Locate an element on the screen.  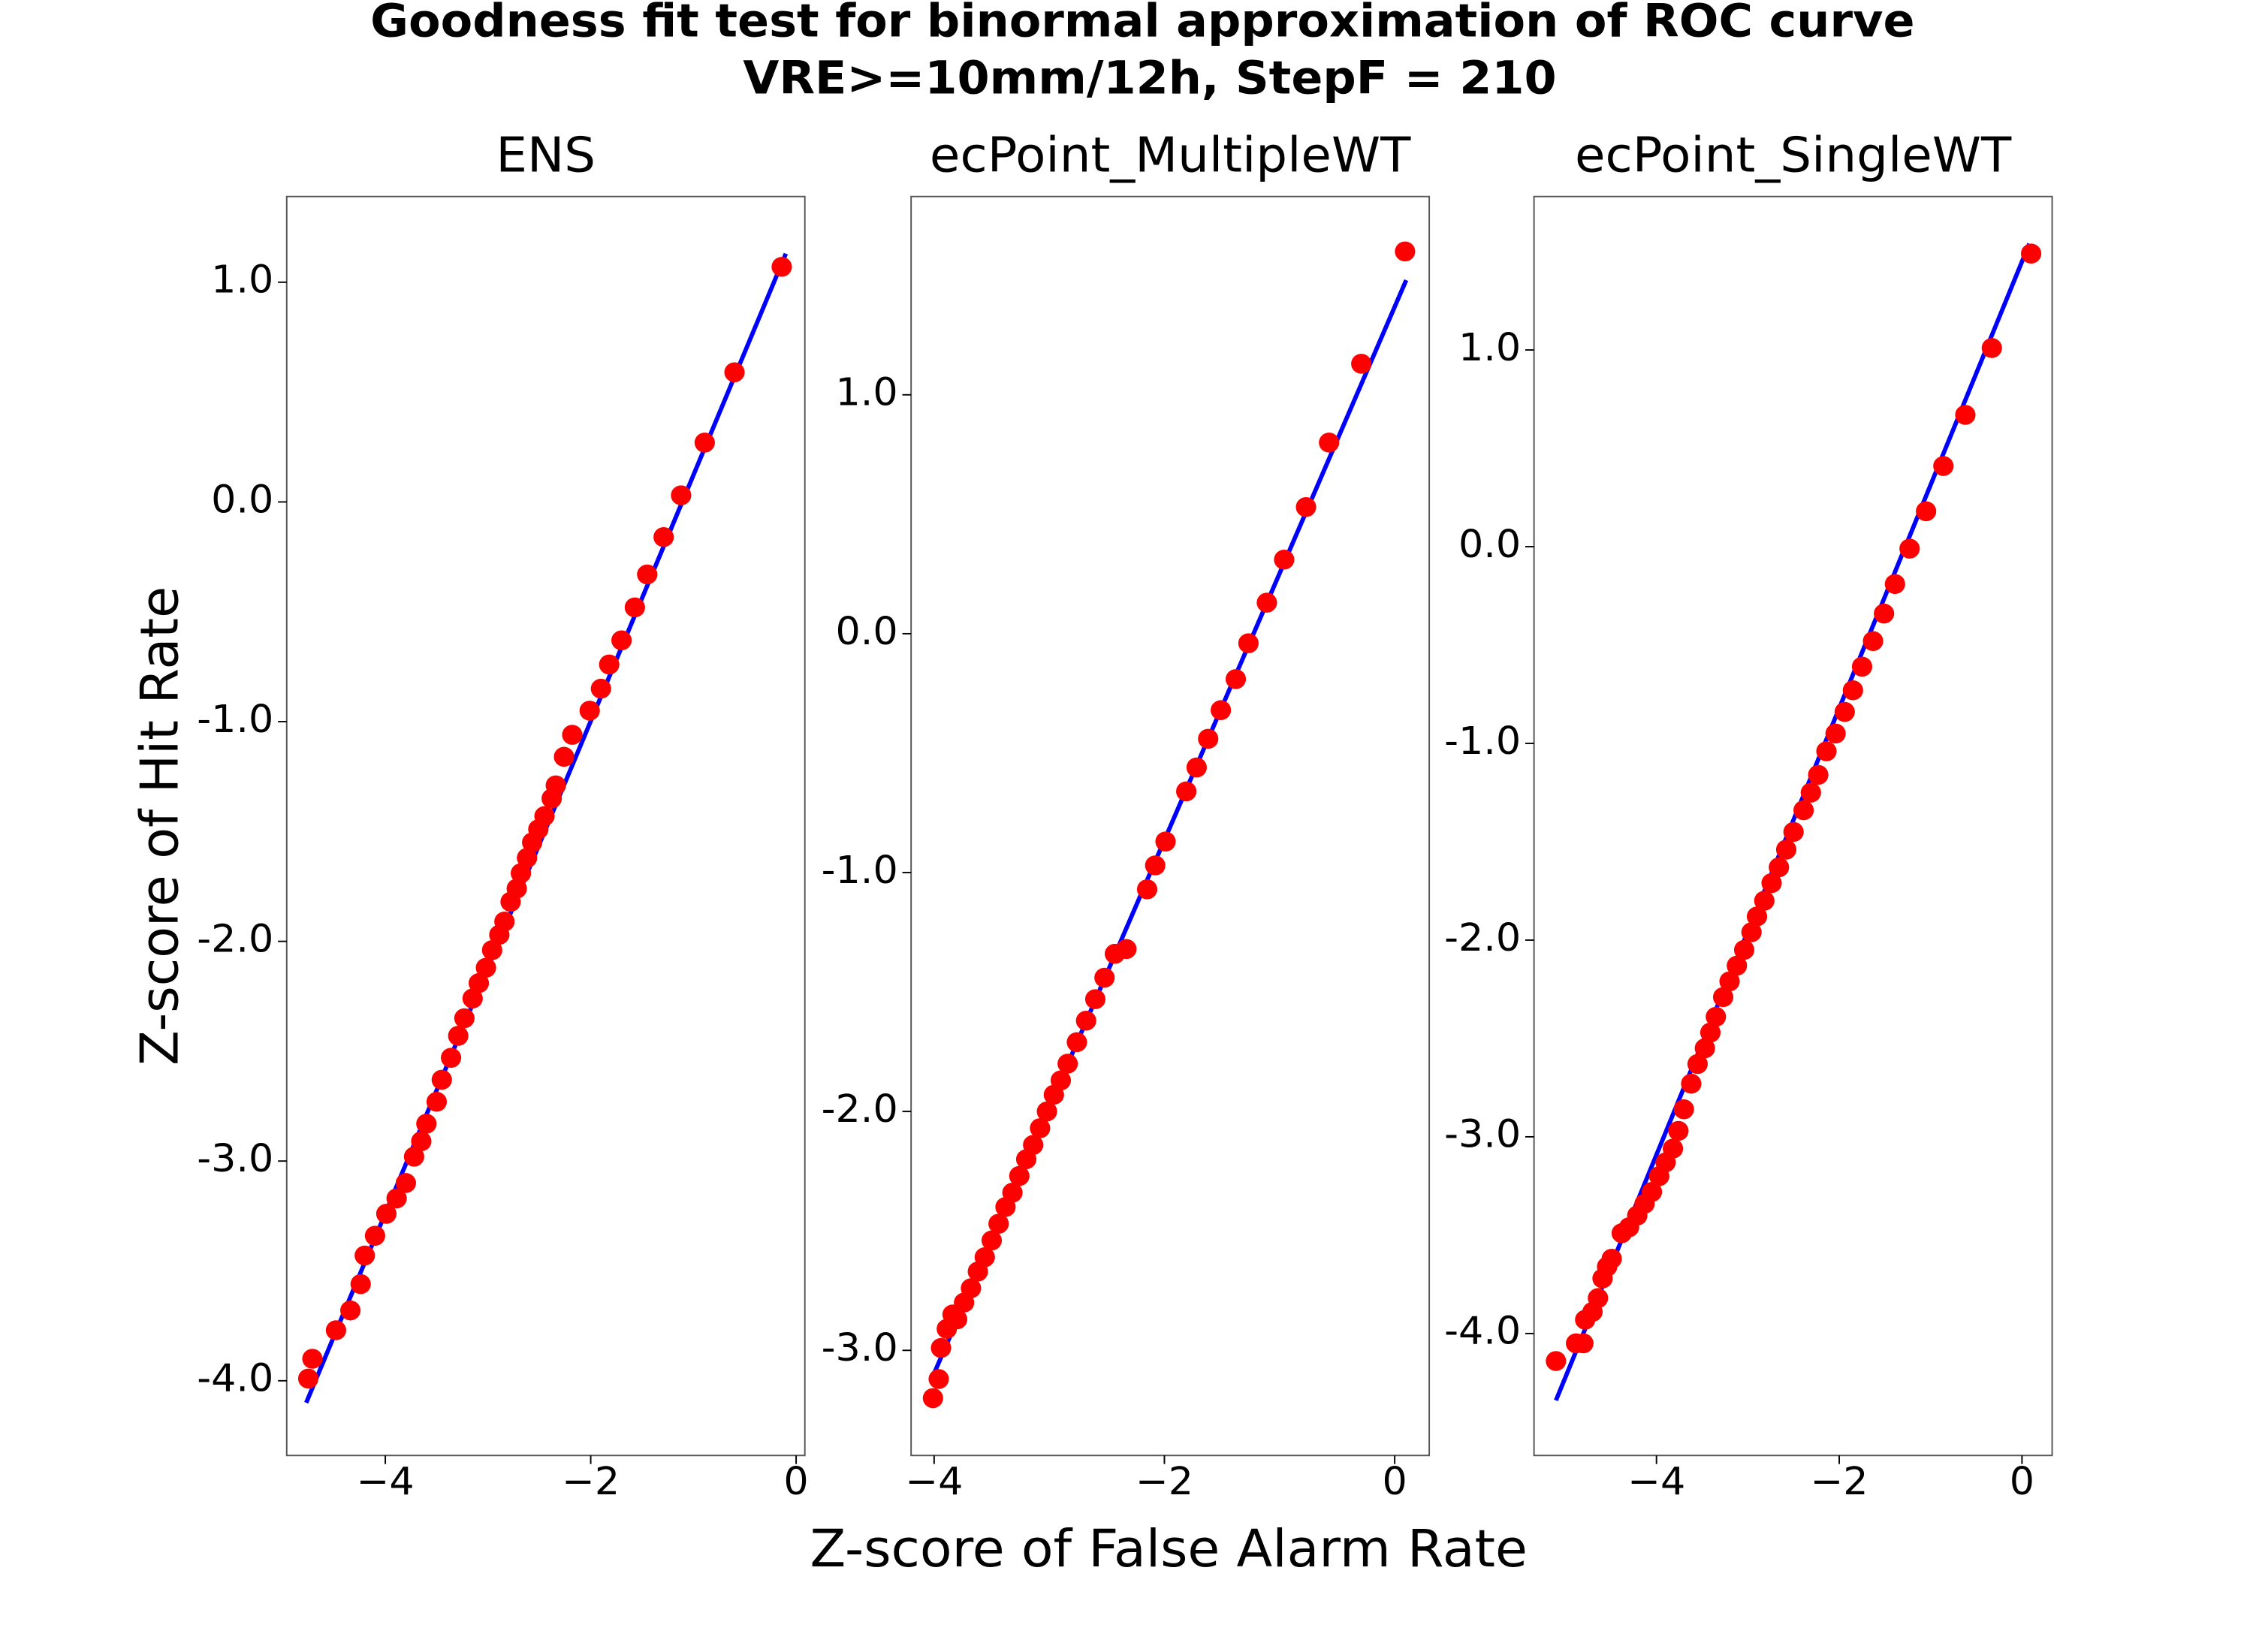
figure-subtitle: VRE>=10mm/12h, StepF = 210 is located at coordinates (1149, 78).